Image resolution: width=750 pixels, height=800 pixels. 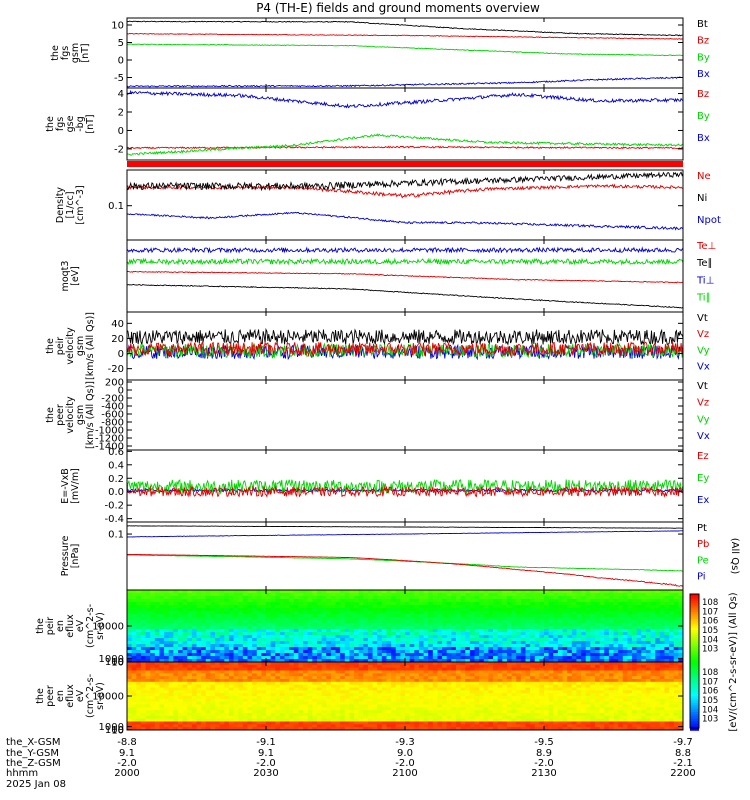 I want to click on legend-Ey: Ey, so click(x=703, y=478).